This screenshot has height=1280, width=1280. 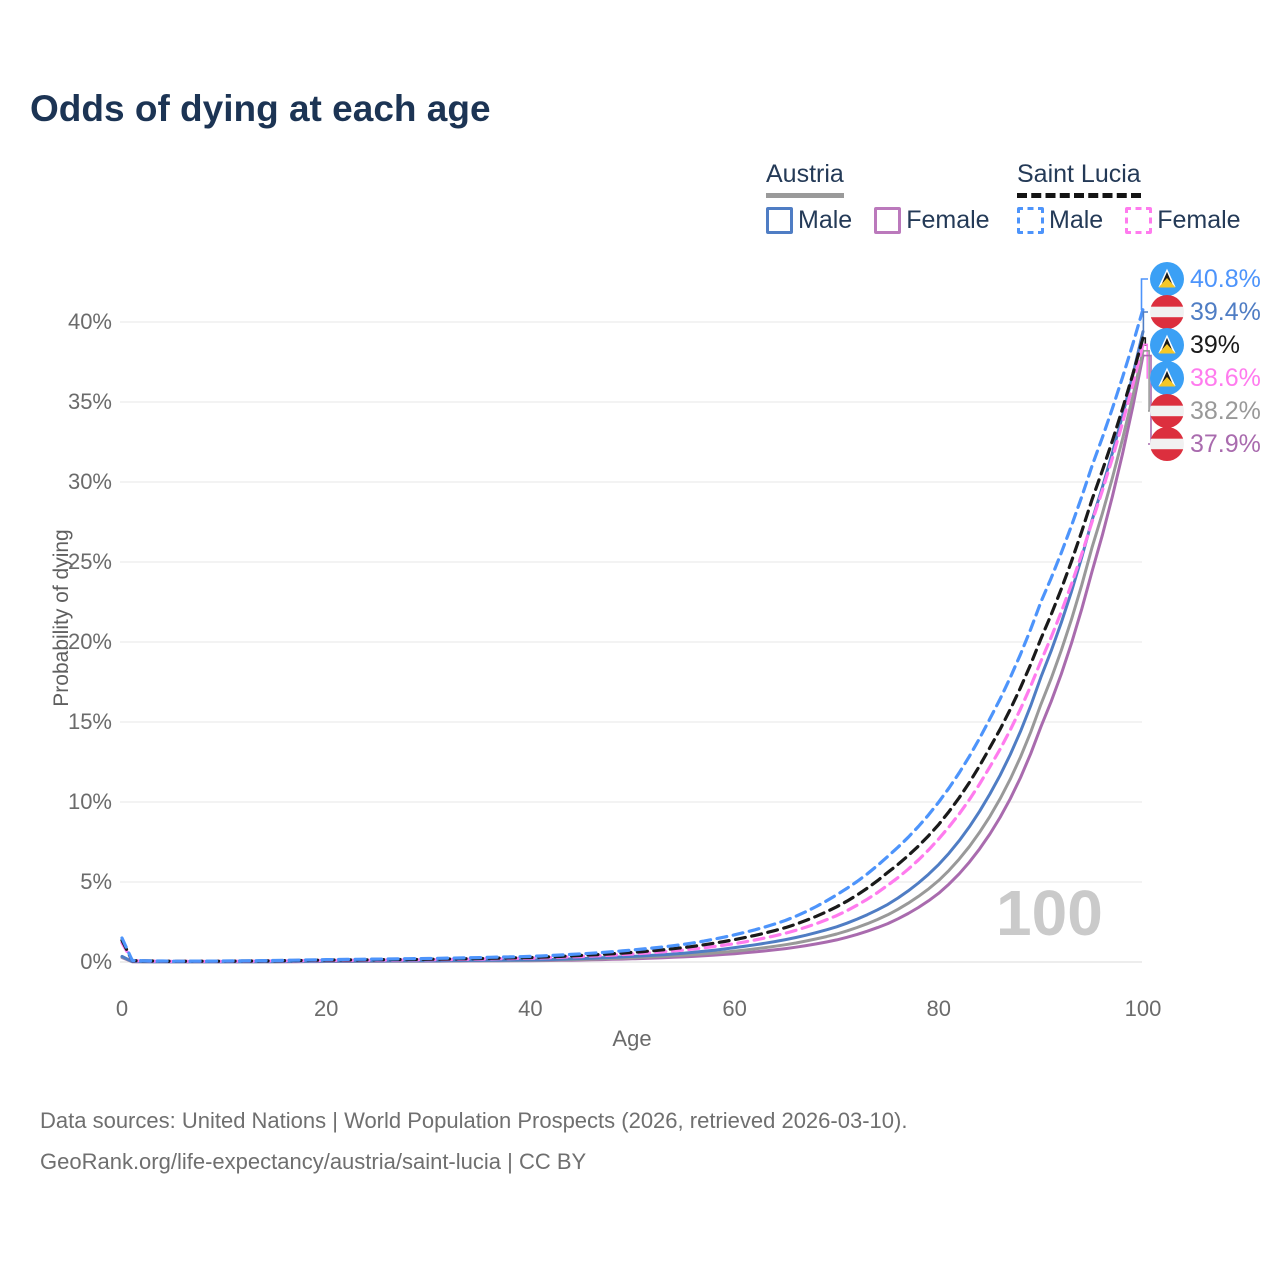 I want to click on leader-lines, so click(x=1146, y=361).